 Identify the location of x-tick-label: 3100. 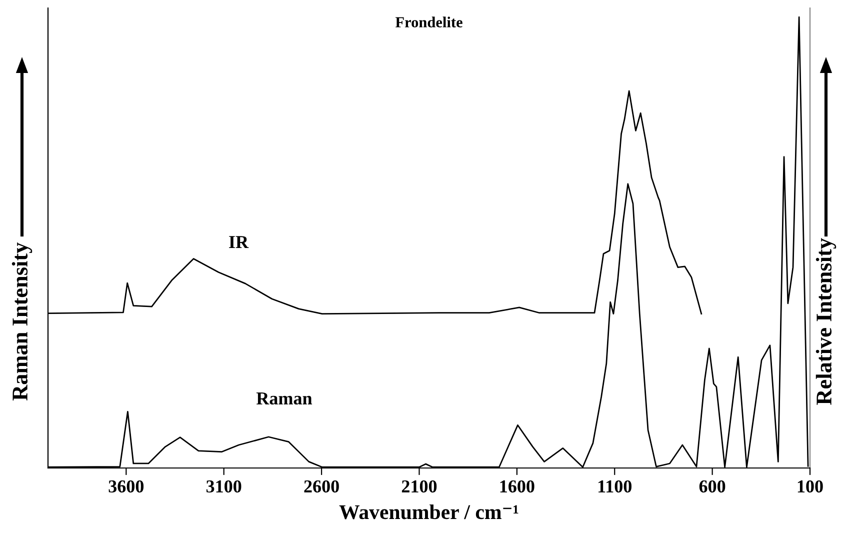
(224, 486).